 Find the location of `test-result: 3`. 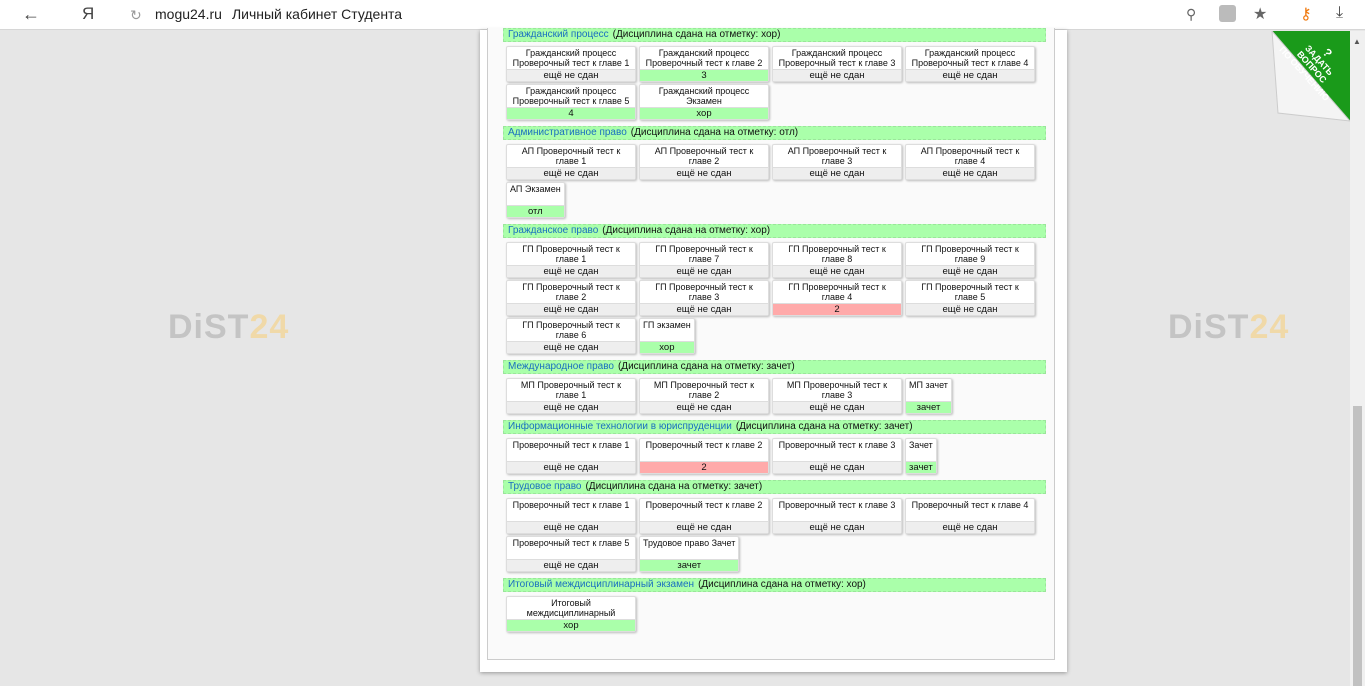

test-result: 3 is located at coordinates (704, 75).